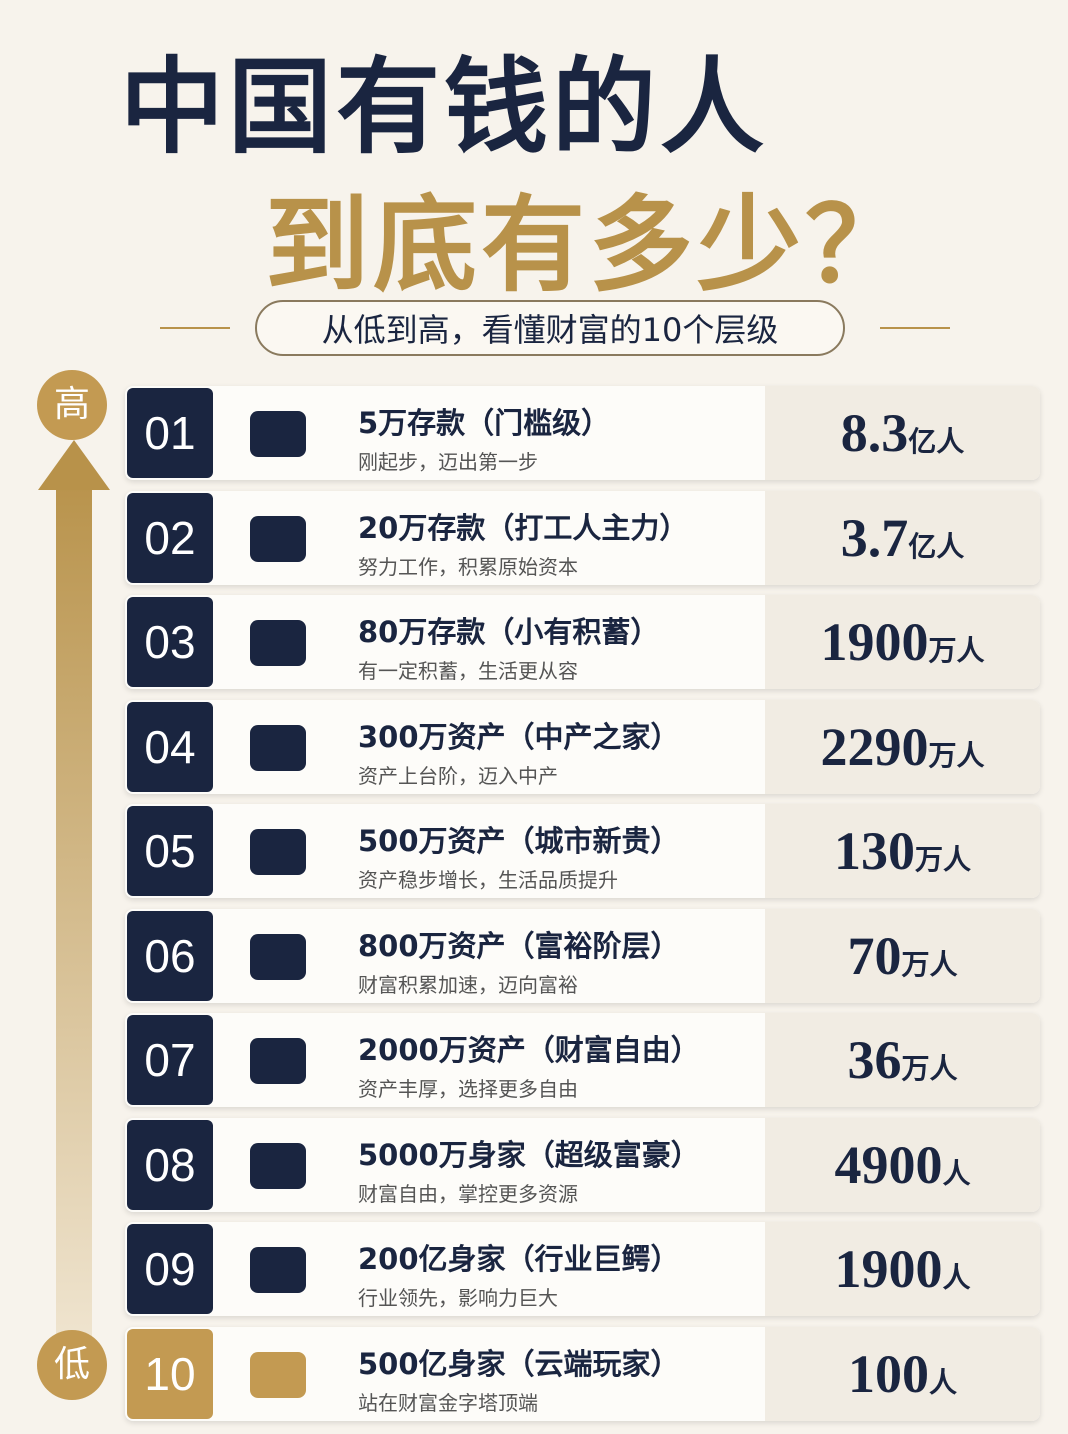  I want to click on row: 05 500万资产（城市新贵） 资产稳步增长，生活品质提升 130万人, so click(582, 851).